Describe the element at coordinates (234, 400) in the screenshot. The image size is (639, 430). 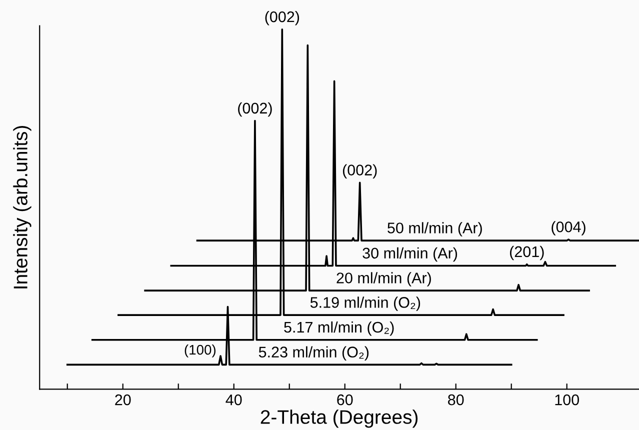
I see `x-tick-label: 40` at that location.